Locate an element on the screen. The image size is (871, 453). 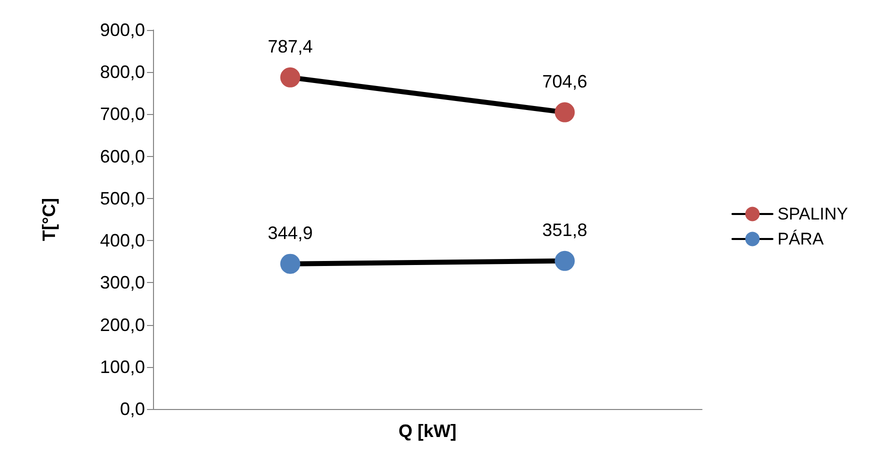
legend-label: PÁRA is located at coordinates (800, 239).